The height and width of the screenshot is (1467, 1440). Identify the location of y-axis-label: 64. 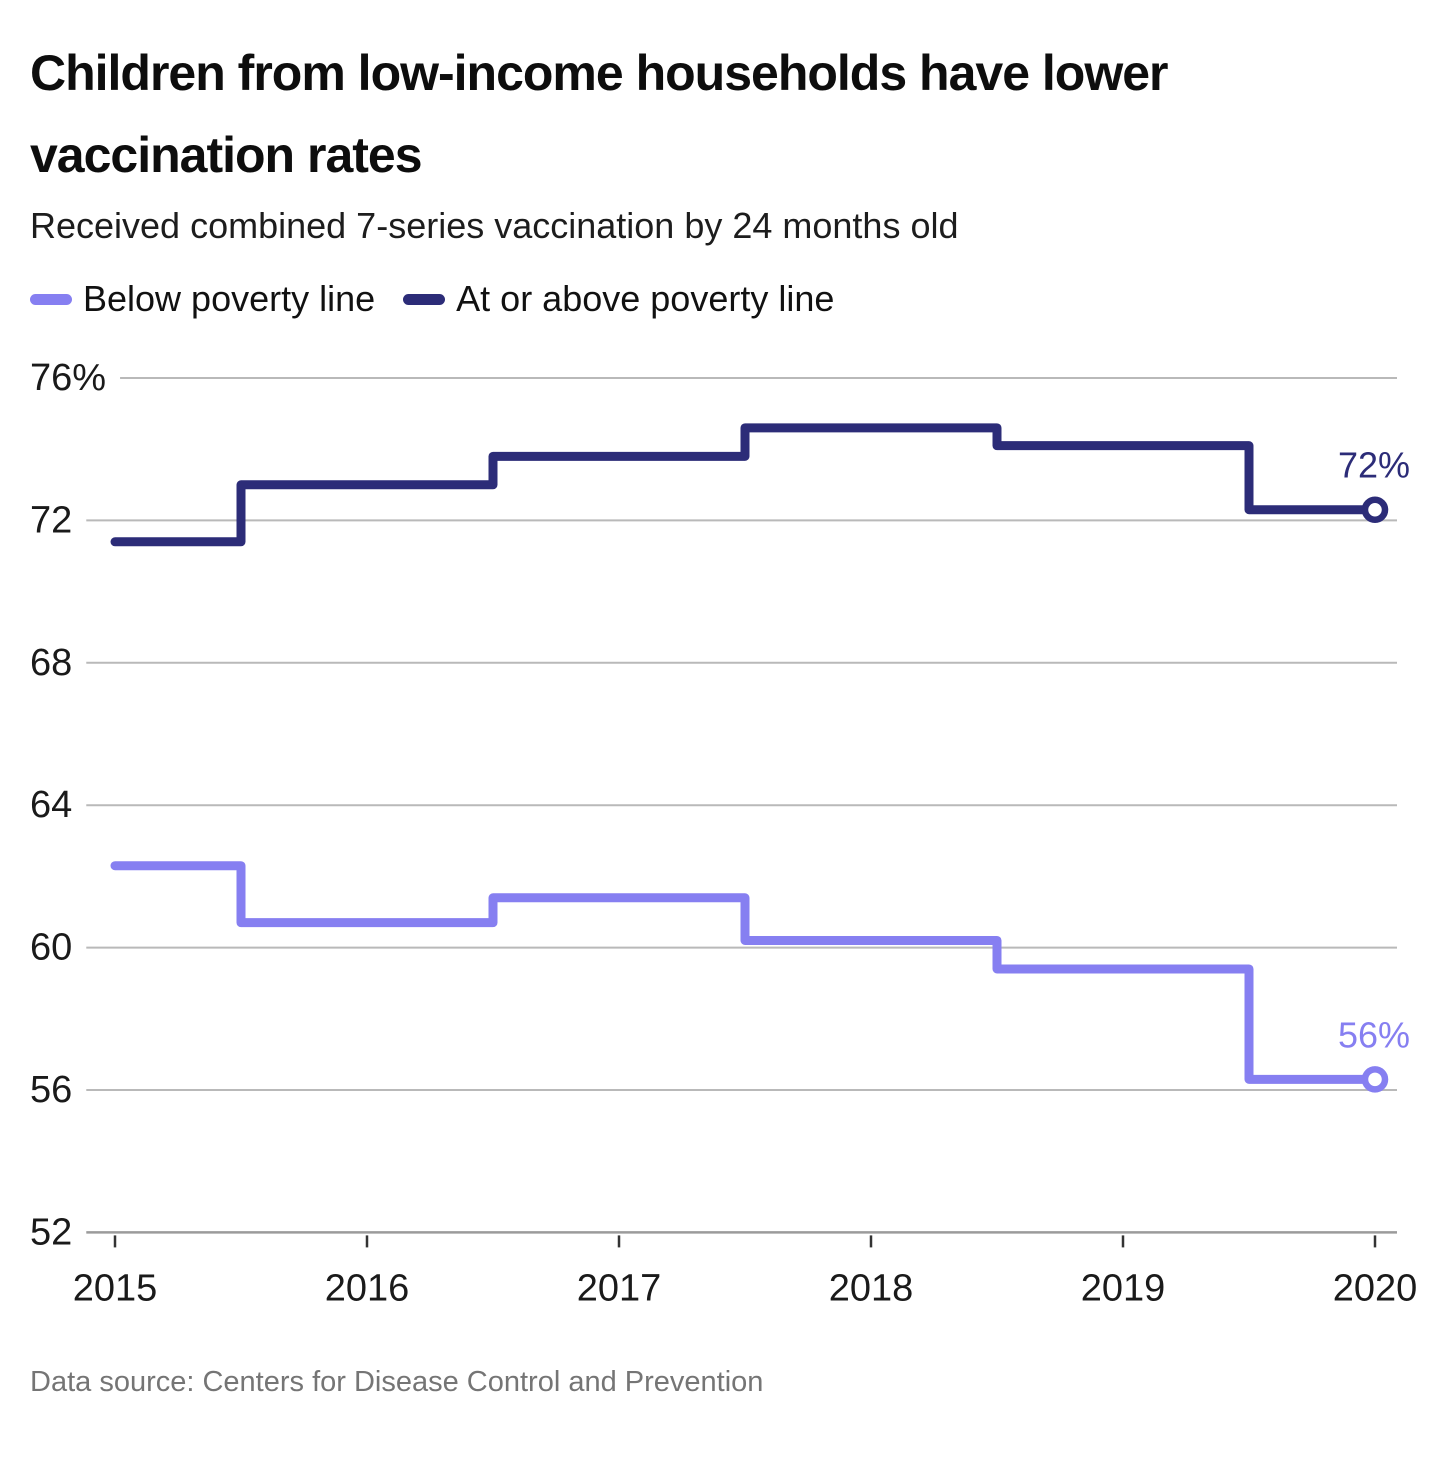
(51, 805).